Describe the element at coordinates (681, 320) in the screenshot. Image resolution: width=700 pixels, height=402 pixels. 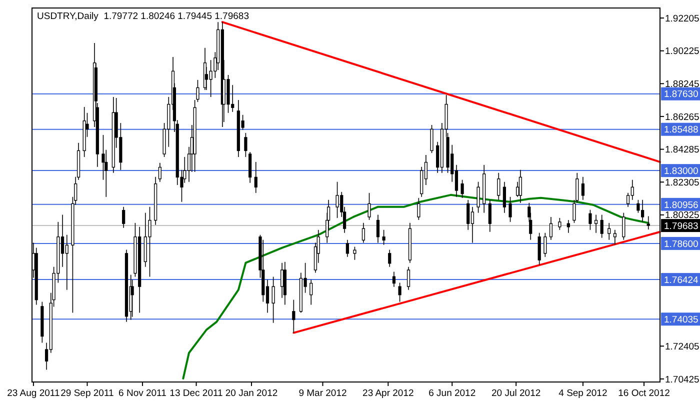
I see `ref-line-label: 1.74035` at that location.